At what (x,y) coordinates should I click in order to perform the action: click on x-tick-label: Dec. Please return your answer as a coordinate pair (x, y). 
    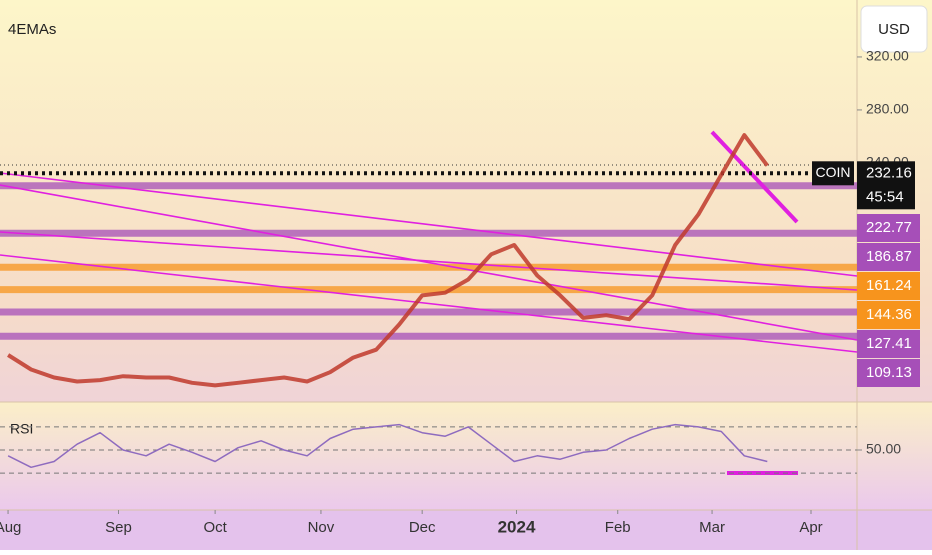
    Looking at the image, I should click on (422, 527).